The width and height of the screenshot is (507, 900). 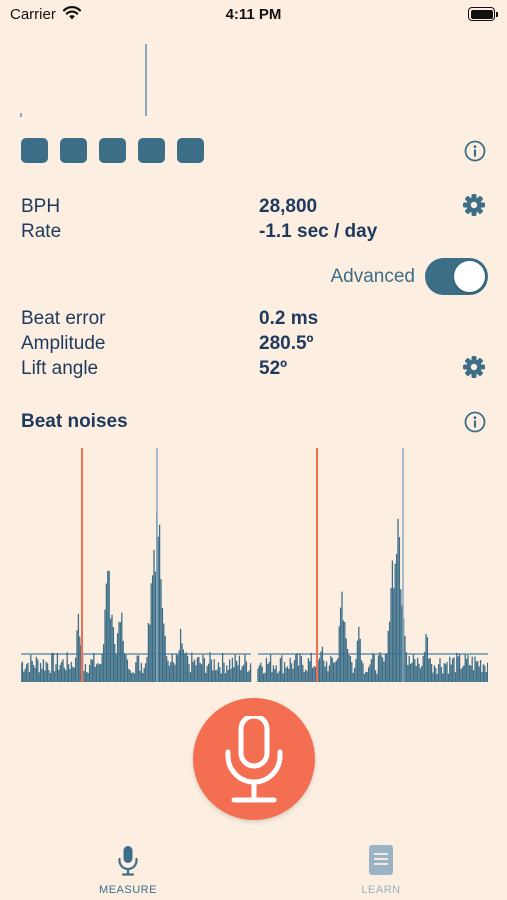 I want to click on amplitude-label: Amplitude, so click(x=63, y=343).